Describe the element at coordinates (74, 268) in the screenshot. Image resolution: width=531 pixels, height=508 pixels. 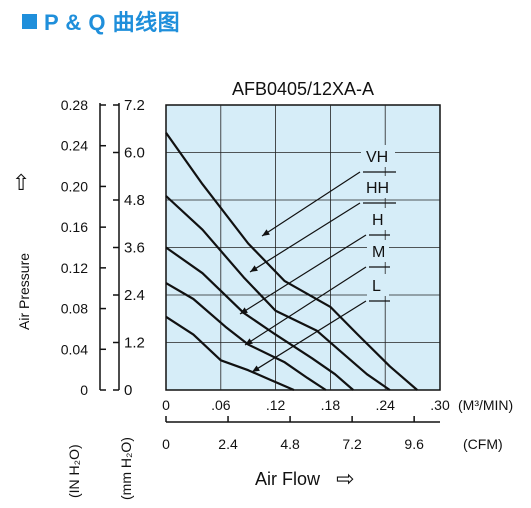
I see `inh2o-tick-label: 0.12` at that location.